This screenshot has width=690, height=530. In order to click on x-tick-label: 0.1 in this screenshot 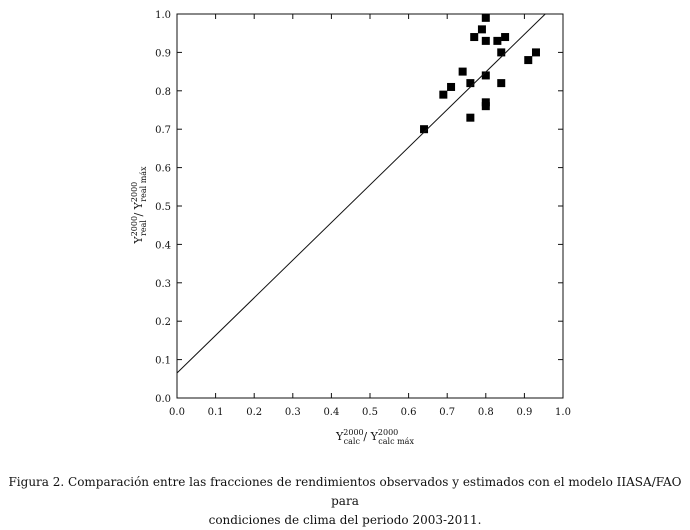, I will do `click(216, 412)`.